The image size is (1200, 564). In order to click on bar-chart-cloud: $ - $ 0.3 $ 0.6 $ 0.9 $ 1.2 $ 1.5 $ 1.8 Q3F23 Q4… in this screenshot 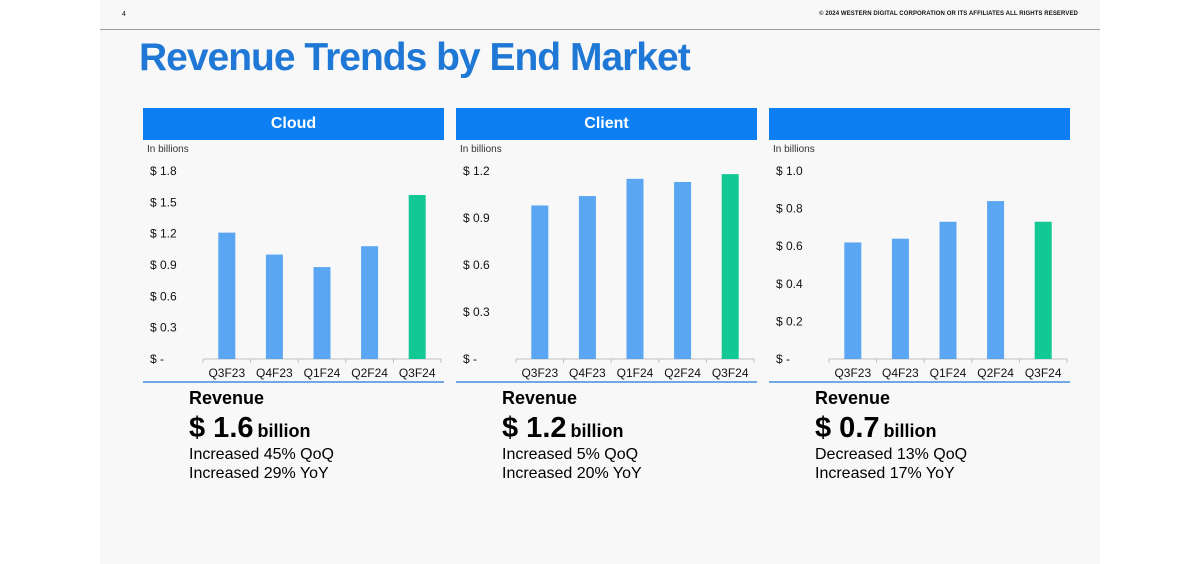, I will do `click(293, 273)`.